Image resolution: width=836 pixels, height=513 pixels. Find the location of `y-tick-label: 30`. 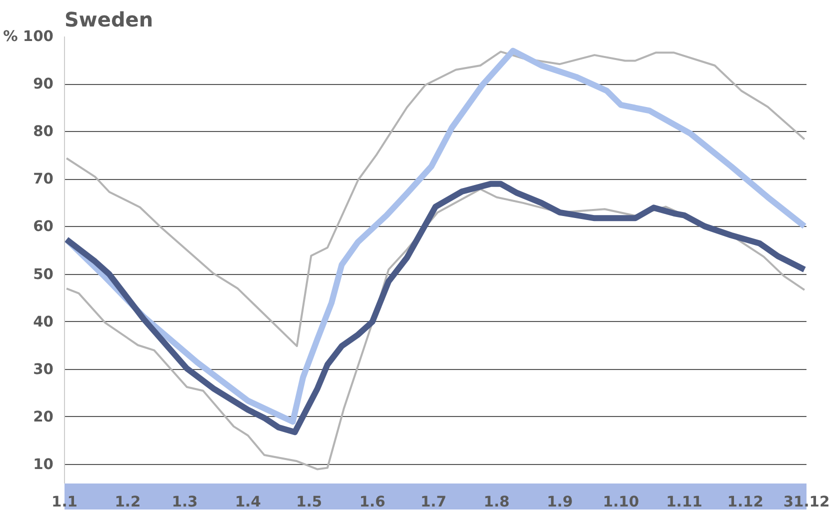

y-tick-label: 30 is located at coordinates (43, 369).